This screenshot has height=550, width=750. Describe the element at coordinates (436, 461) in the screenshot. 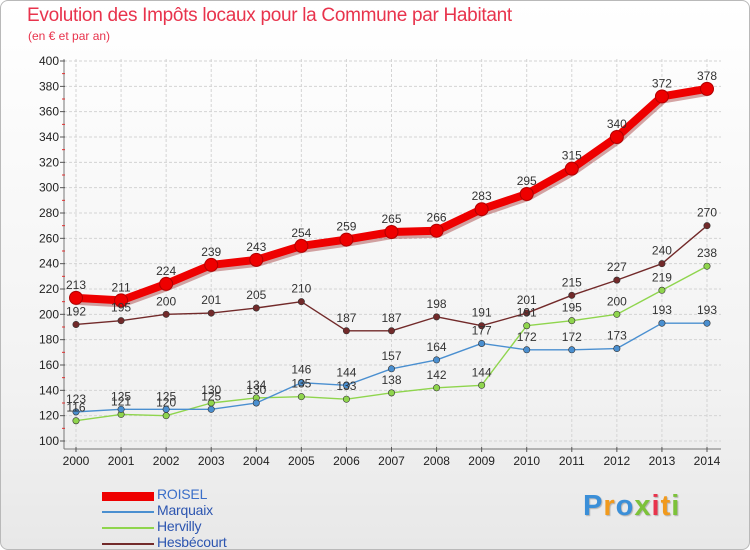

I see `x-tick-label: 2008` at that location.